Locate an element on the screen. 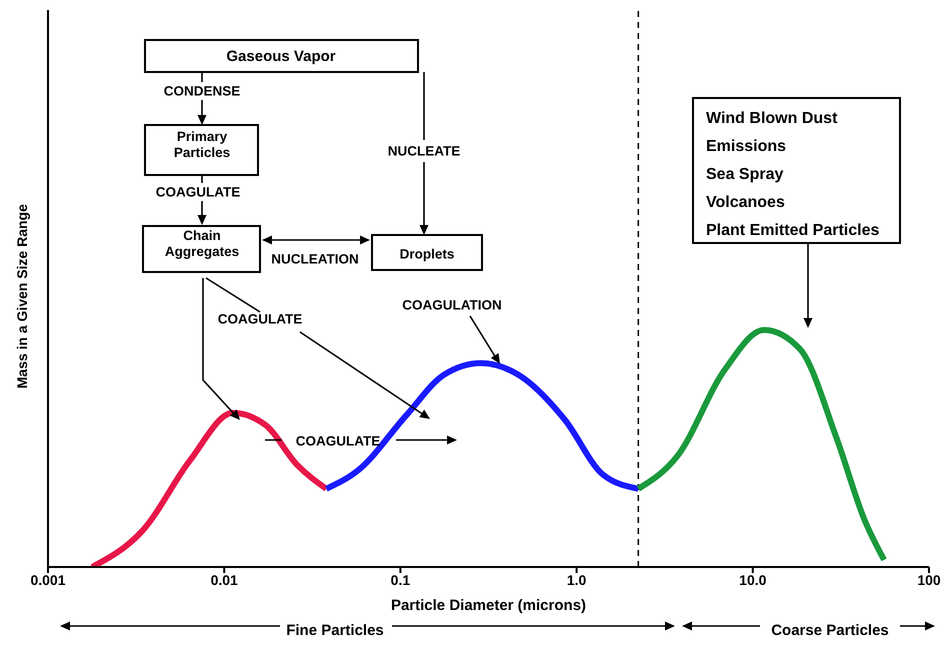 This screenshot has height=647, width=943. text: Coarse Particles is located at coordinates (830, 630).